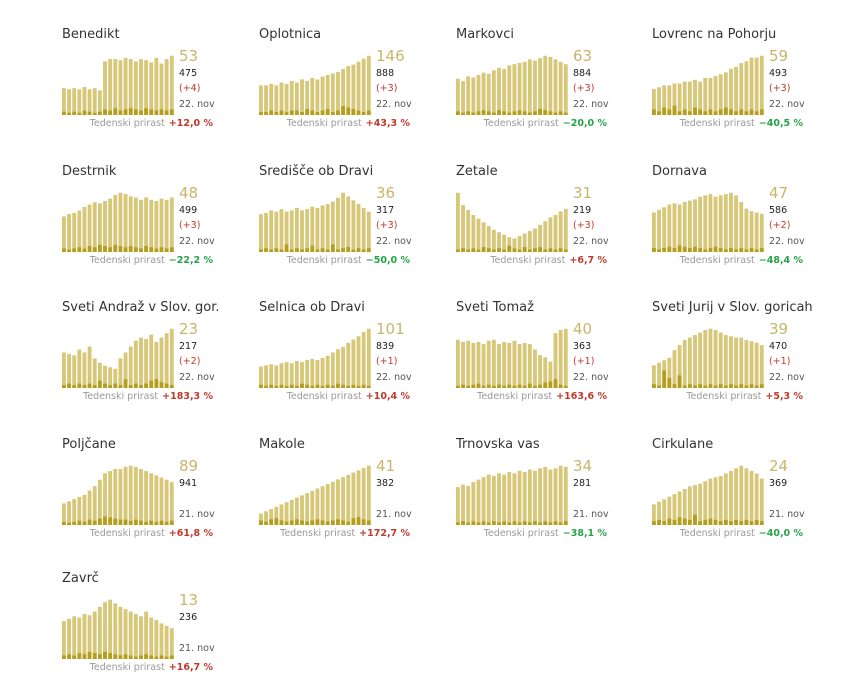 The image size is (843, 697). Describe the element at coordinates (583, 466) in the screenshot. I see `active-cases-number: 34` at that location.